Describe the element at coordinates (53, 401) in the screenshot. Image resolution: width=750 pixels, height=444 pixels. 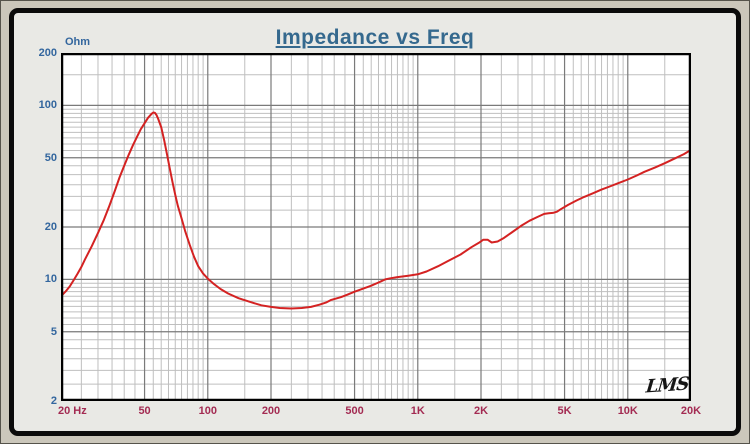
I see `y-tick-label: 2` at that location.